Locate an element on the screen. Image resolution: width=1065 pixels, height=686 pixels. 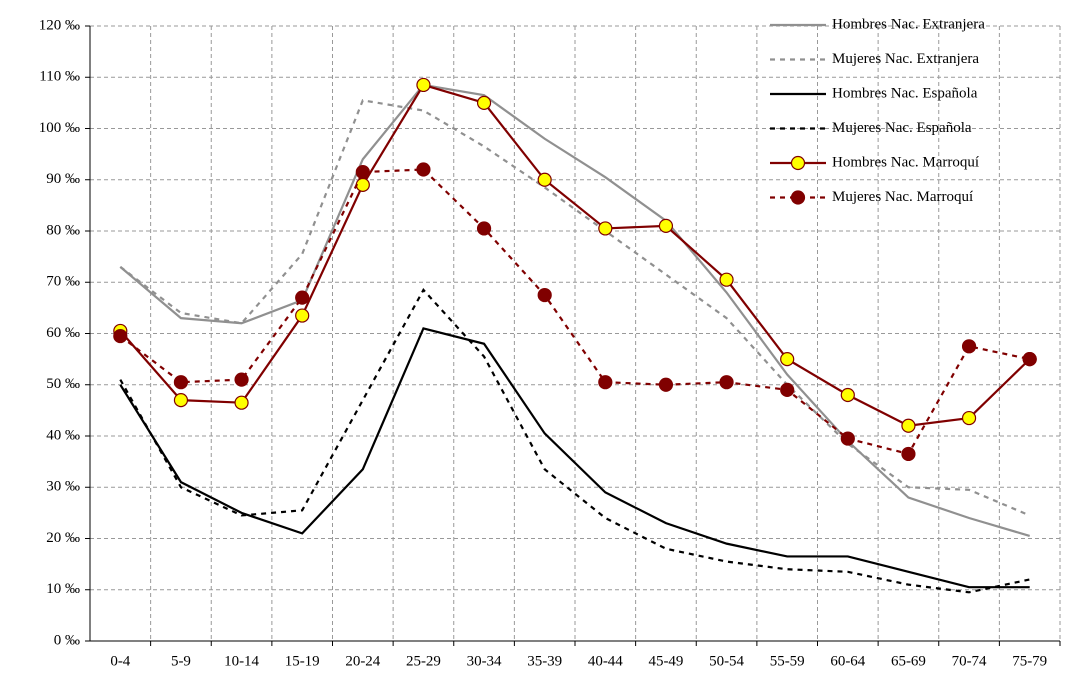
x-tick-label: 75-79 is located at coordinates (1029, 661).